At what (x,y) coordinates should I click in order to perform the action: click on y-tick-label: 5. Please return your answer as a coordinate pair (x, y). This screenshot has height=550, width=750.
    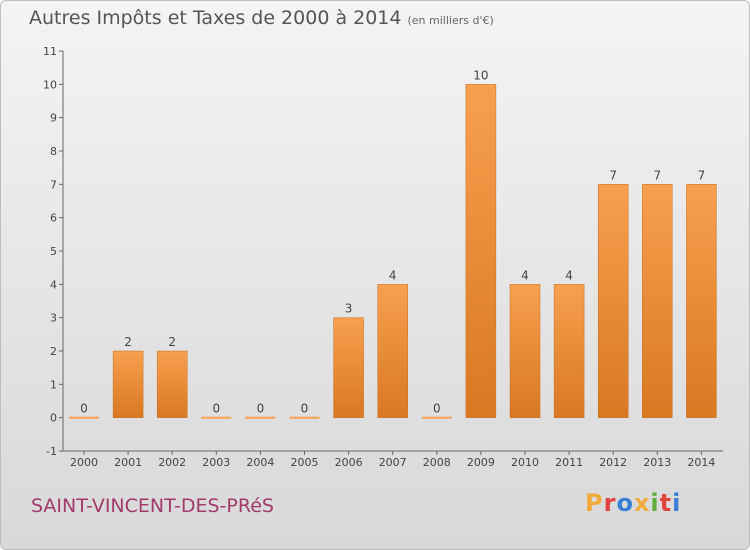
    Looking at the image, I should click on (53, 251).